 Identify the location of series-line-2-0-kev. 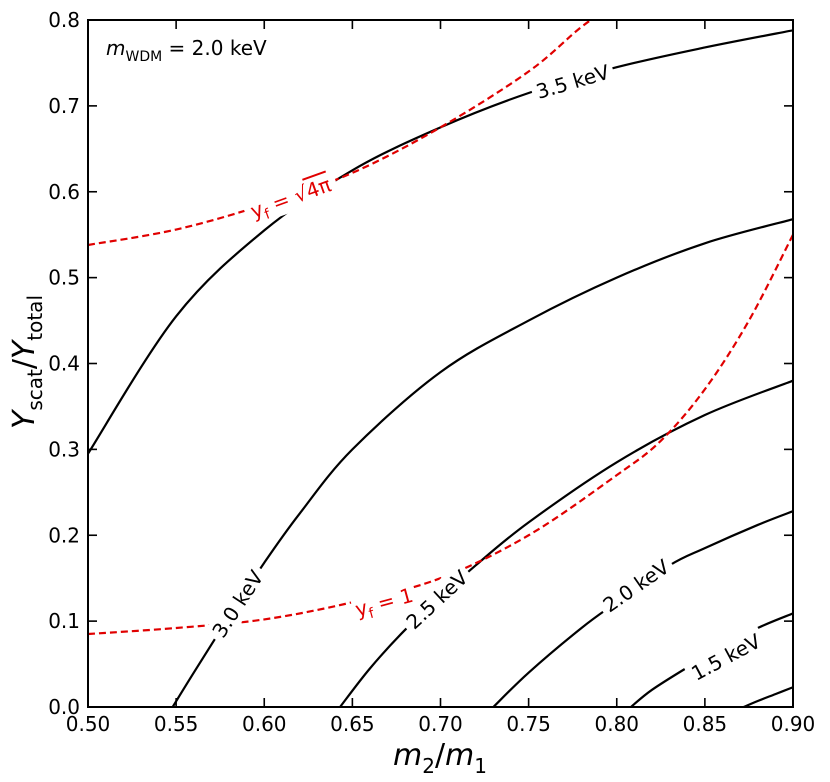
(642, 608).